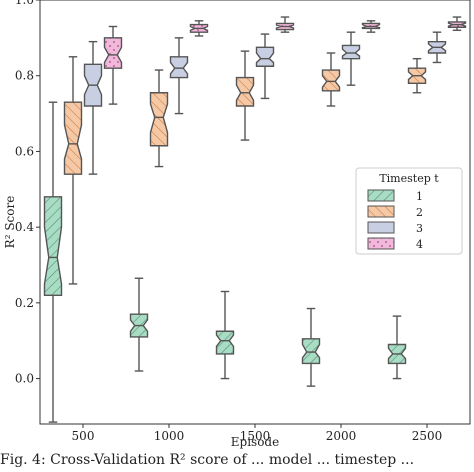 This screenshot has height=472, width=474. I want to click on legend-label-4: 4, so click(419, 244).